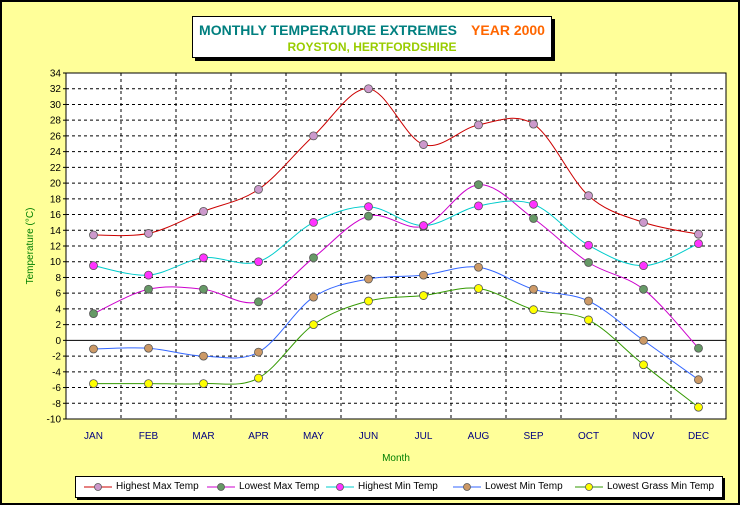 This screenshot has width=740, height=505. Describe the element at coordinates (56, 231) in the screenshot. I see `y-tick-label: 14` at that location.